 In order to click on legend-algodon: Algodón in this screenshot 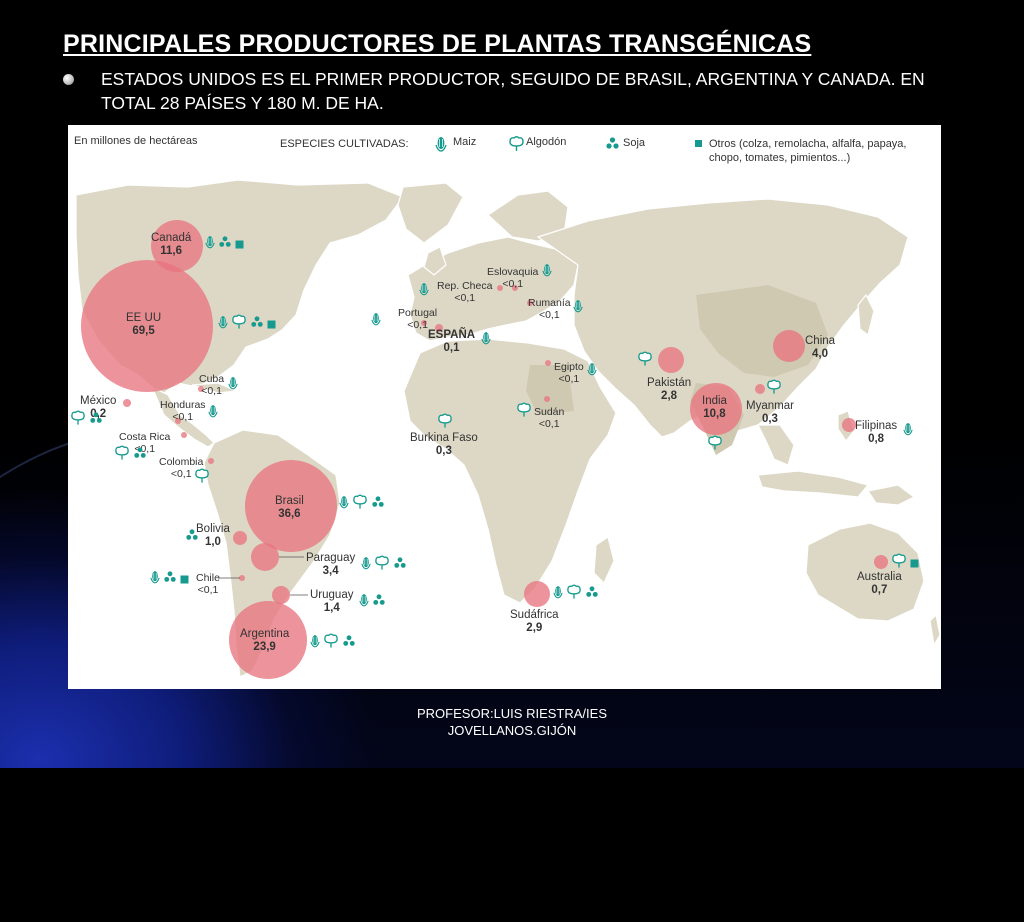, I will do `click(537, 145)`.